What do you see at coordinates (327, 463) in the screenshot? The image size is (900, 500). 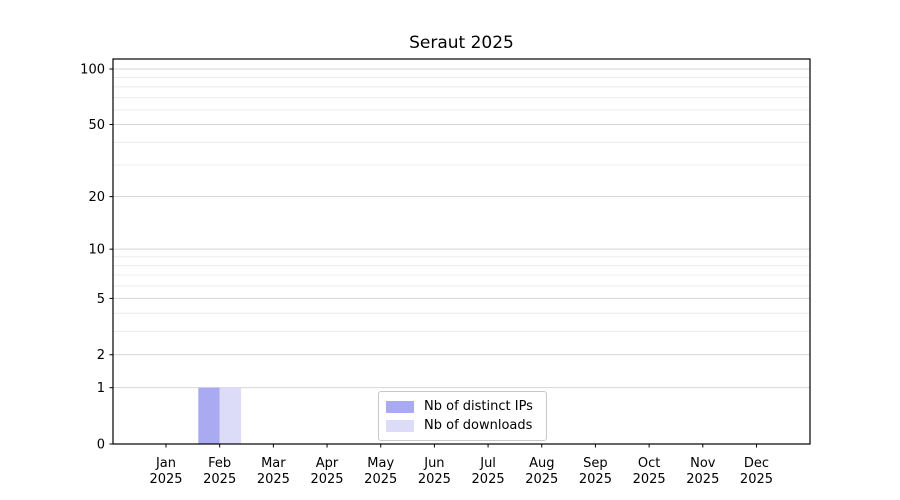 I see `x-tick-label-month: Apr` at bounding box center [327, 463].